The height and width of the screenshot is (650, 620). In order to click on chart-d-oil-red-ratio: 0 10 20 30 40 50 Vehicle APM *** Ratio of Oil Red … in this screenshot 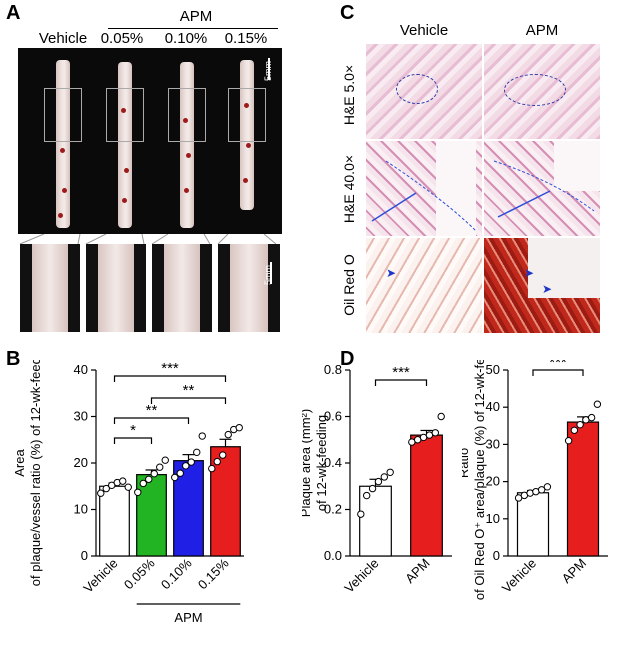, I will do `click(535, 480)`.